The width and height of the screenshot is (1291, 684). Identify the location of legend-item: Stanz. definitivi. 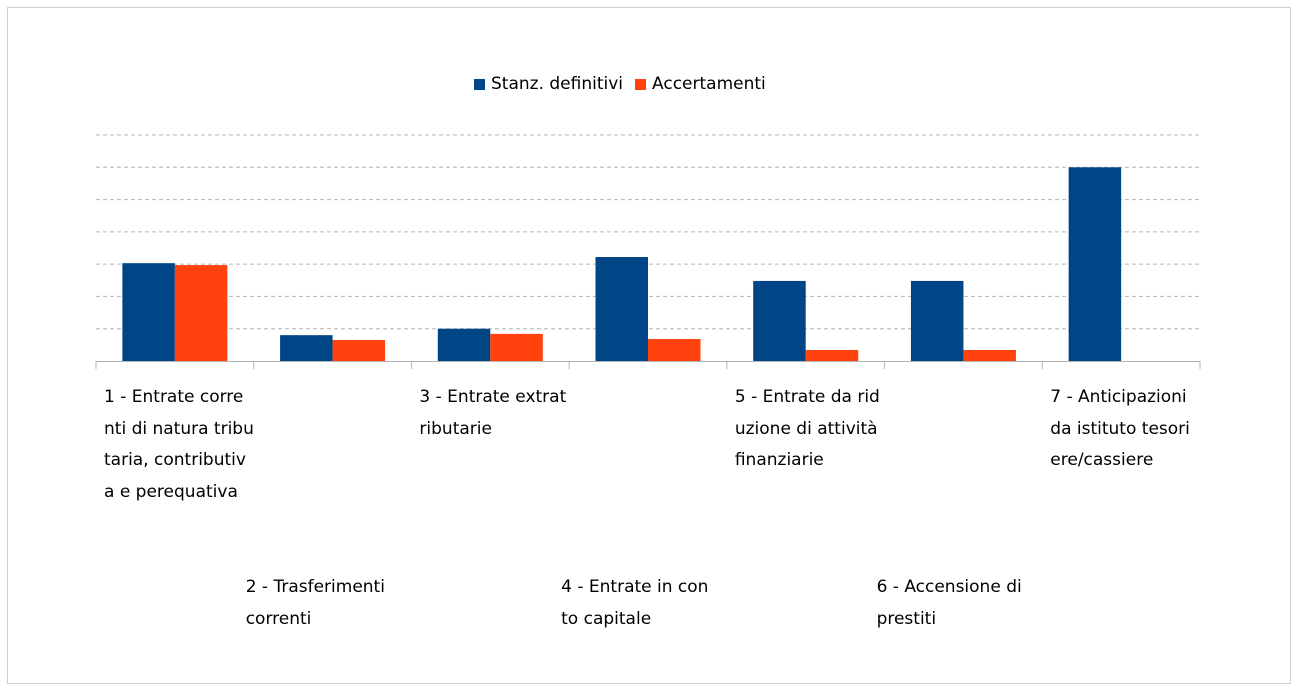
(548, 84).